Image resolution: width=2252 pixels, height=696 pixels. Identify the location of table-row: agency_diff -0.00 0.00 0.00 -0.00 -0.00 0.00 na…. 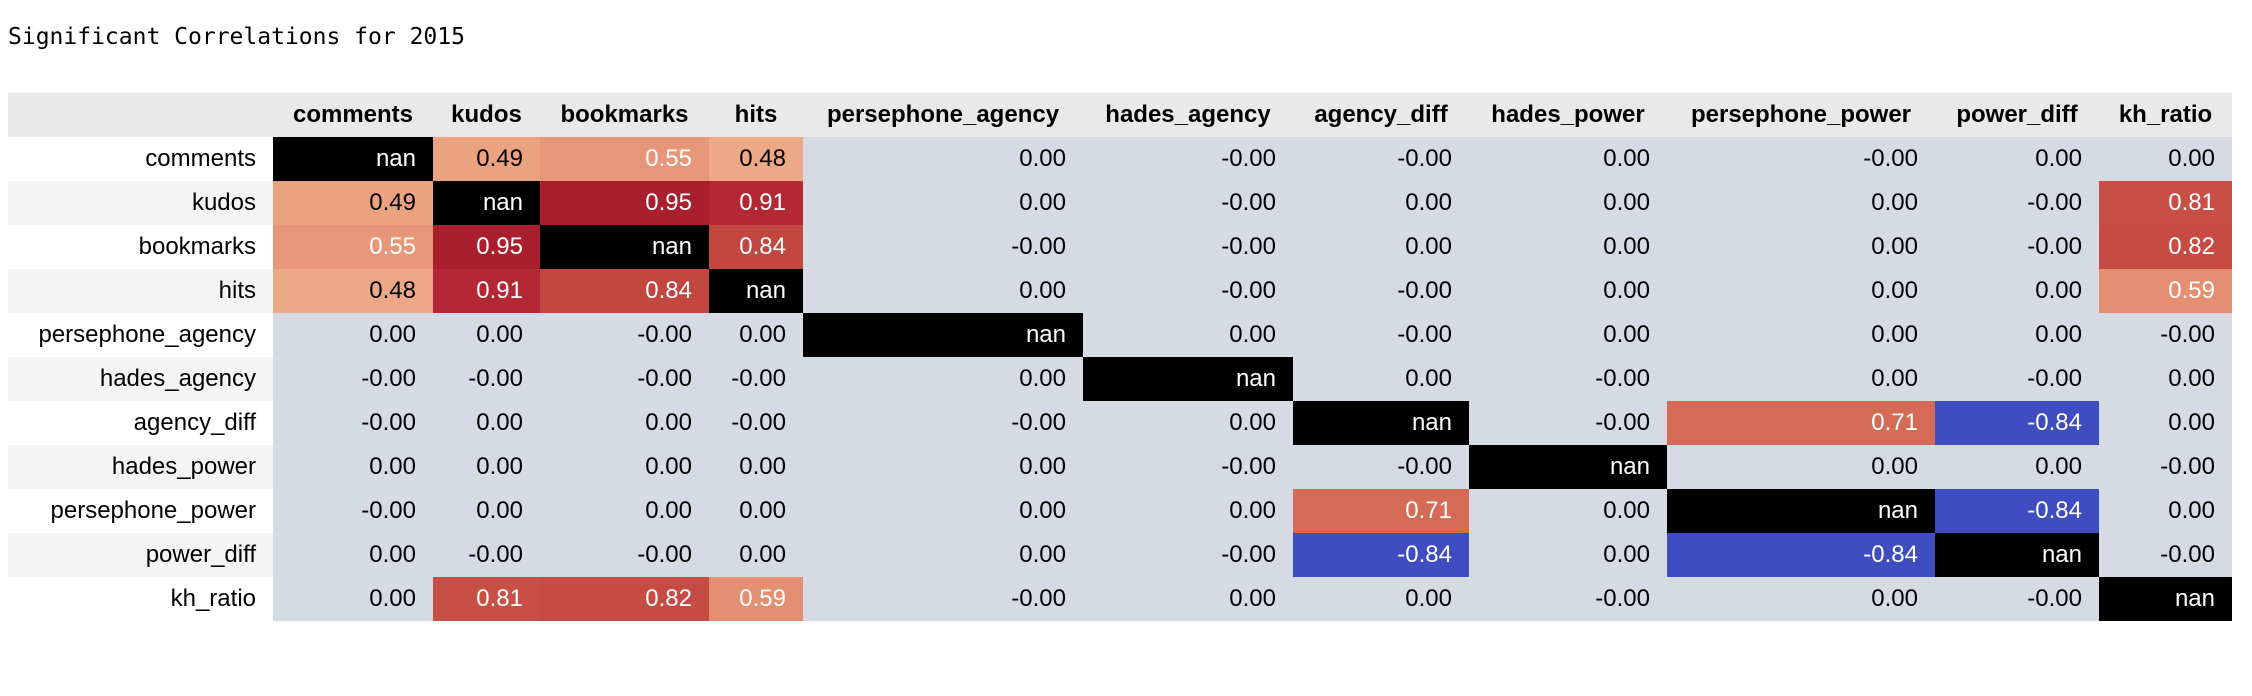
(1120, 423).